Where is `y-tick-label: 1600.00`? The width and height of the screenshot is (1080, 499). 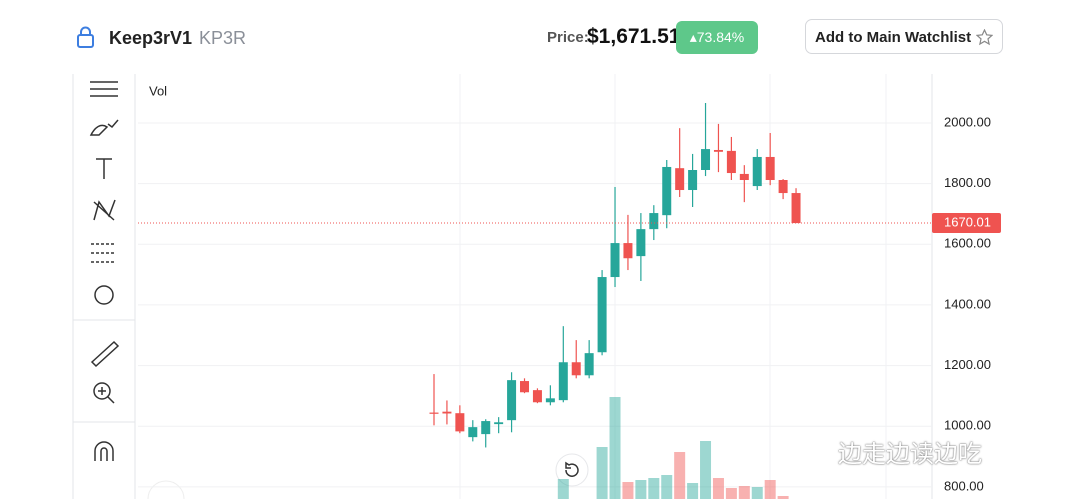 y-tick-label: 1600.00 is located at coordinates (967, 243).